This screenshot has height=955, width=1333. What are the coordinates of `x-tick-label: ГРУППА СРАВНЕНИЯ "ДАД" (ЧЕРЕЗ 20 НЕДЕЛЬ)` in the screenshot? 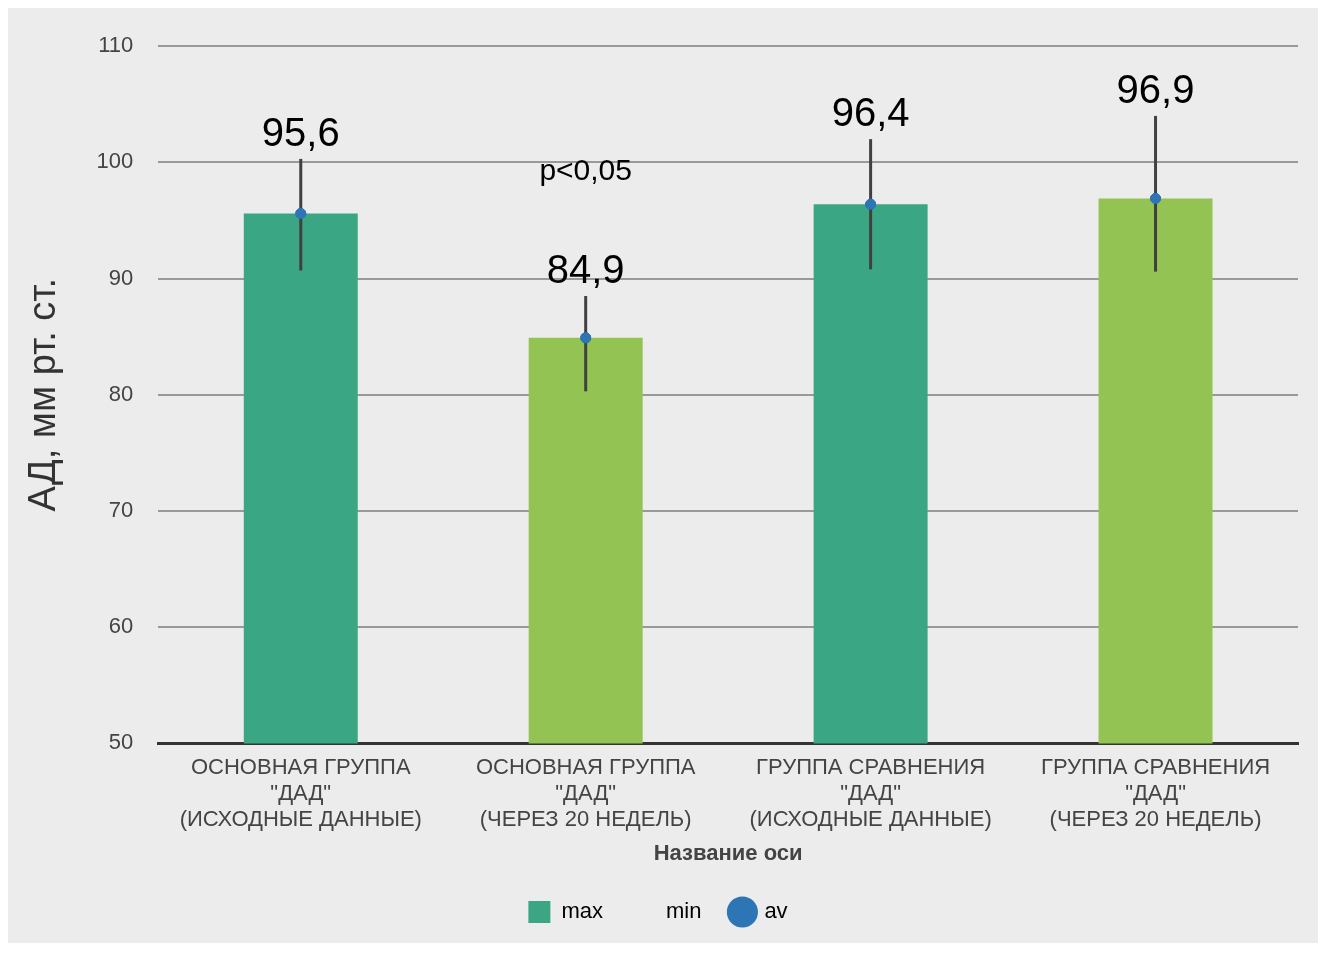 It's located at (1156, 792).